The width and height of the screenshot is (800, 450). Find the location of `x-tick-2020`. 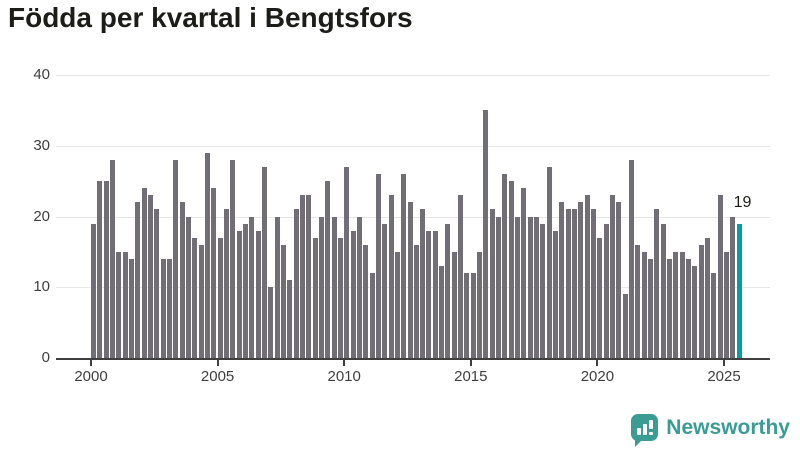

x-tick-2020 is located at coordinates (597, 363).